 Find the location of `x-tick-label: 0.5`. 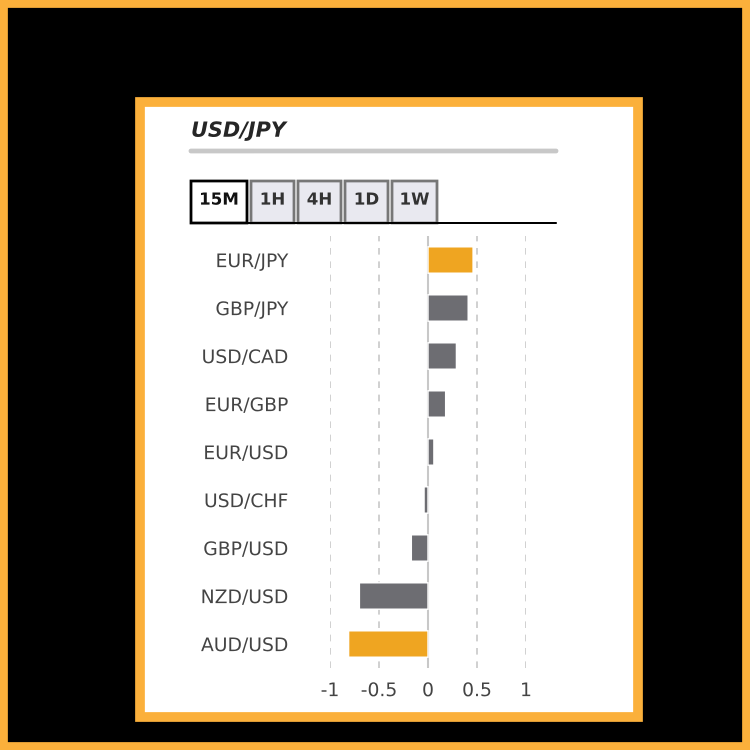

x-tick-label: 0.5 is located at coordinates (476, 689).